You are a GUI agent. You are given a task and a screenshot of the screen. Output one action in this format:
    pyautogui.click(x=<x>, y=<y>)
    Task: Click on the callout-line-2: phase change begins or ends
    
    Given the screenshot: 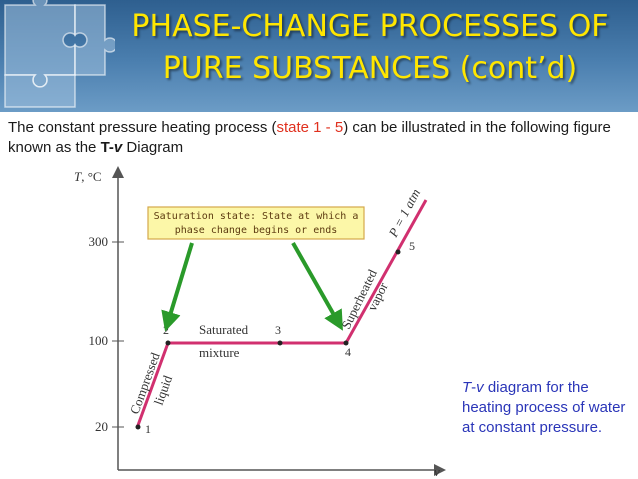 What is the action you would take?
    pyautogui.click(x=256, y=230)
    